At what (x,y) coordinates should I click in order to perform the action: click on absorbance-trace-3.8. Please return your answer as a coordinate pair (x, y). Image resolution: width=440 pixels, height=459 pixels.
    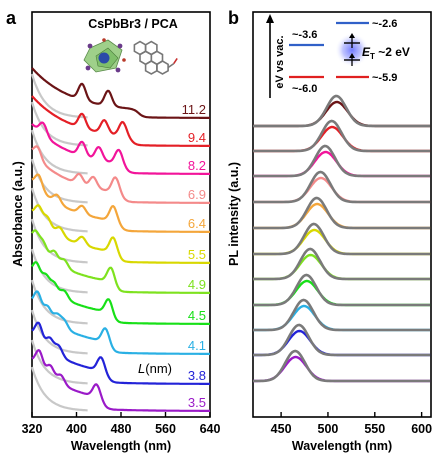
    Looking at the image, I should click on (120, 353).